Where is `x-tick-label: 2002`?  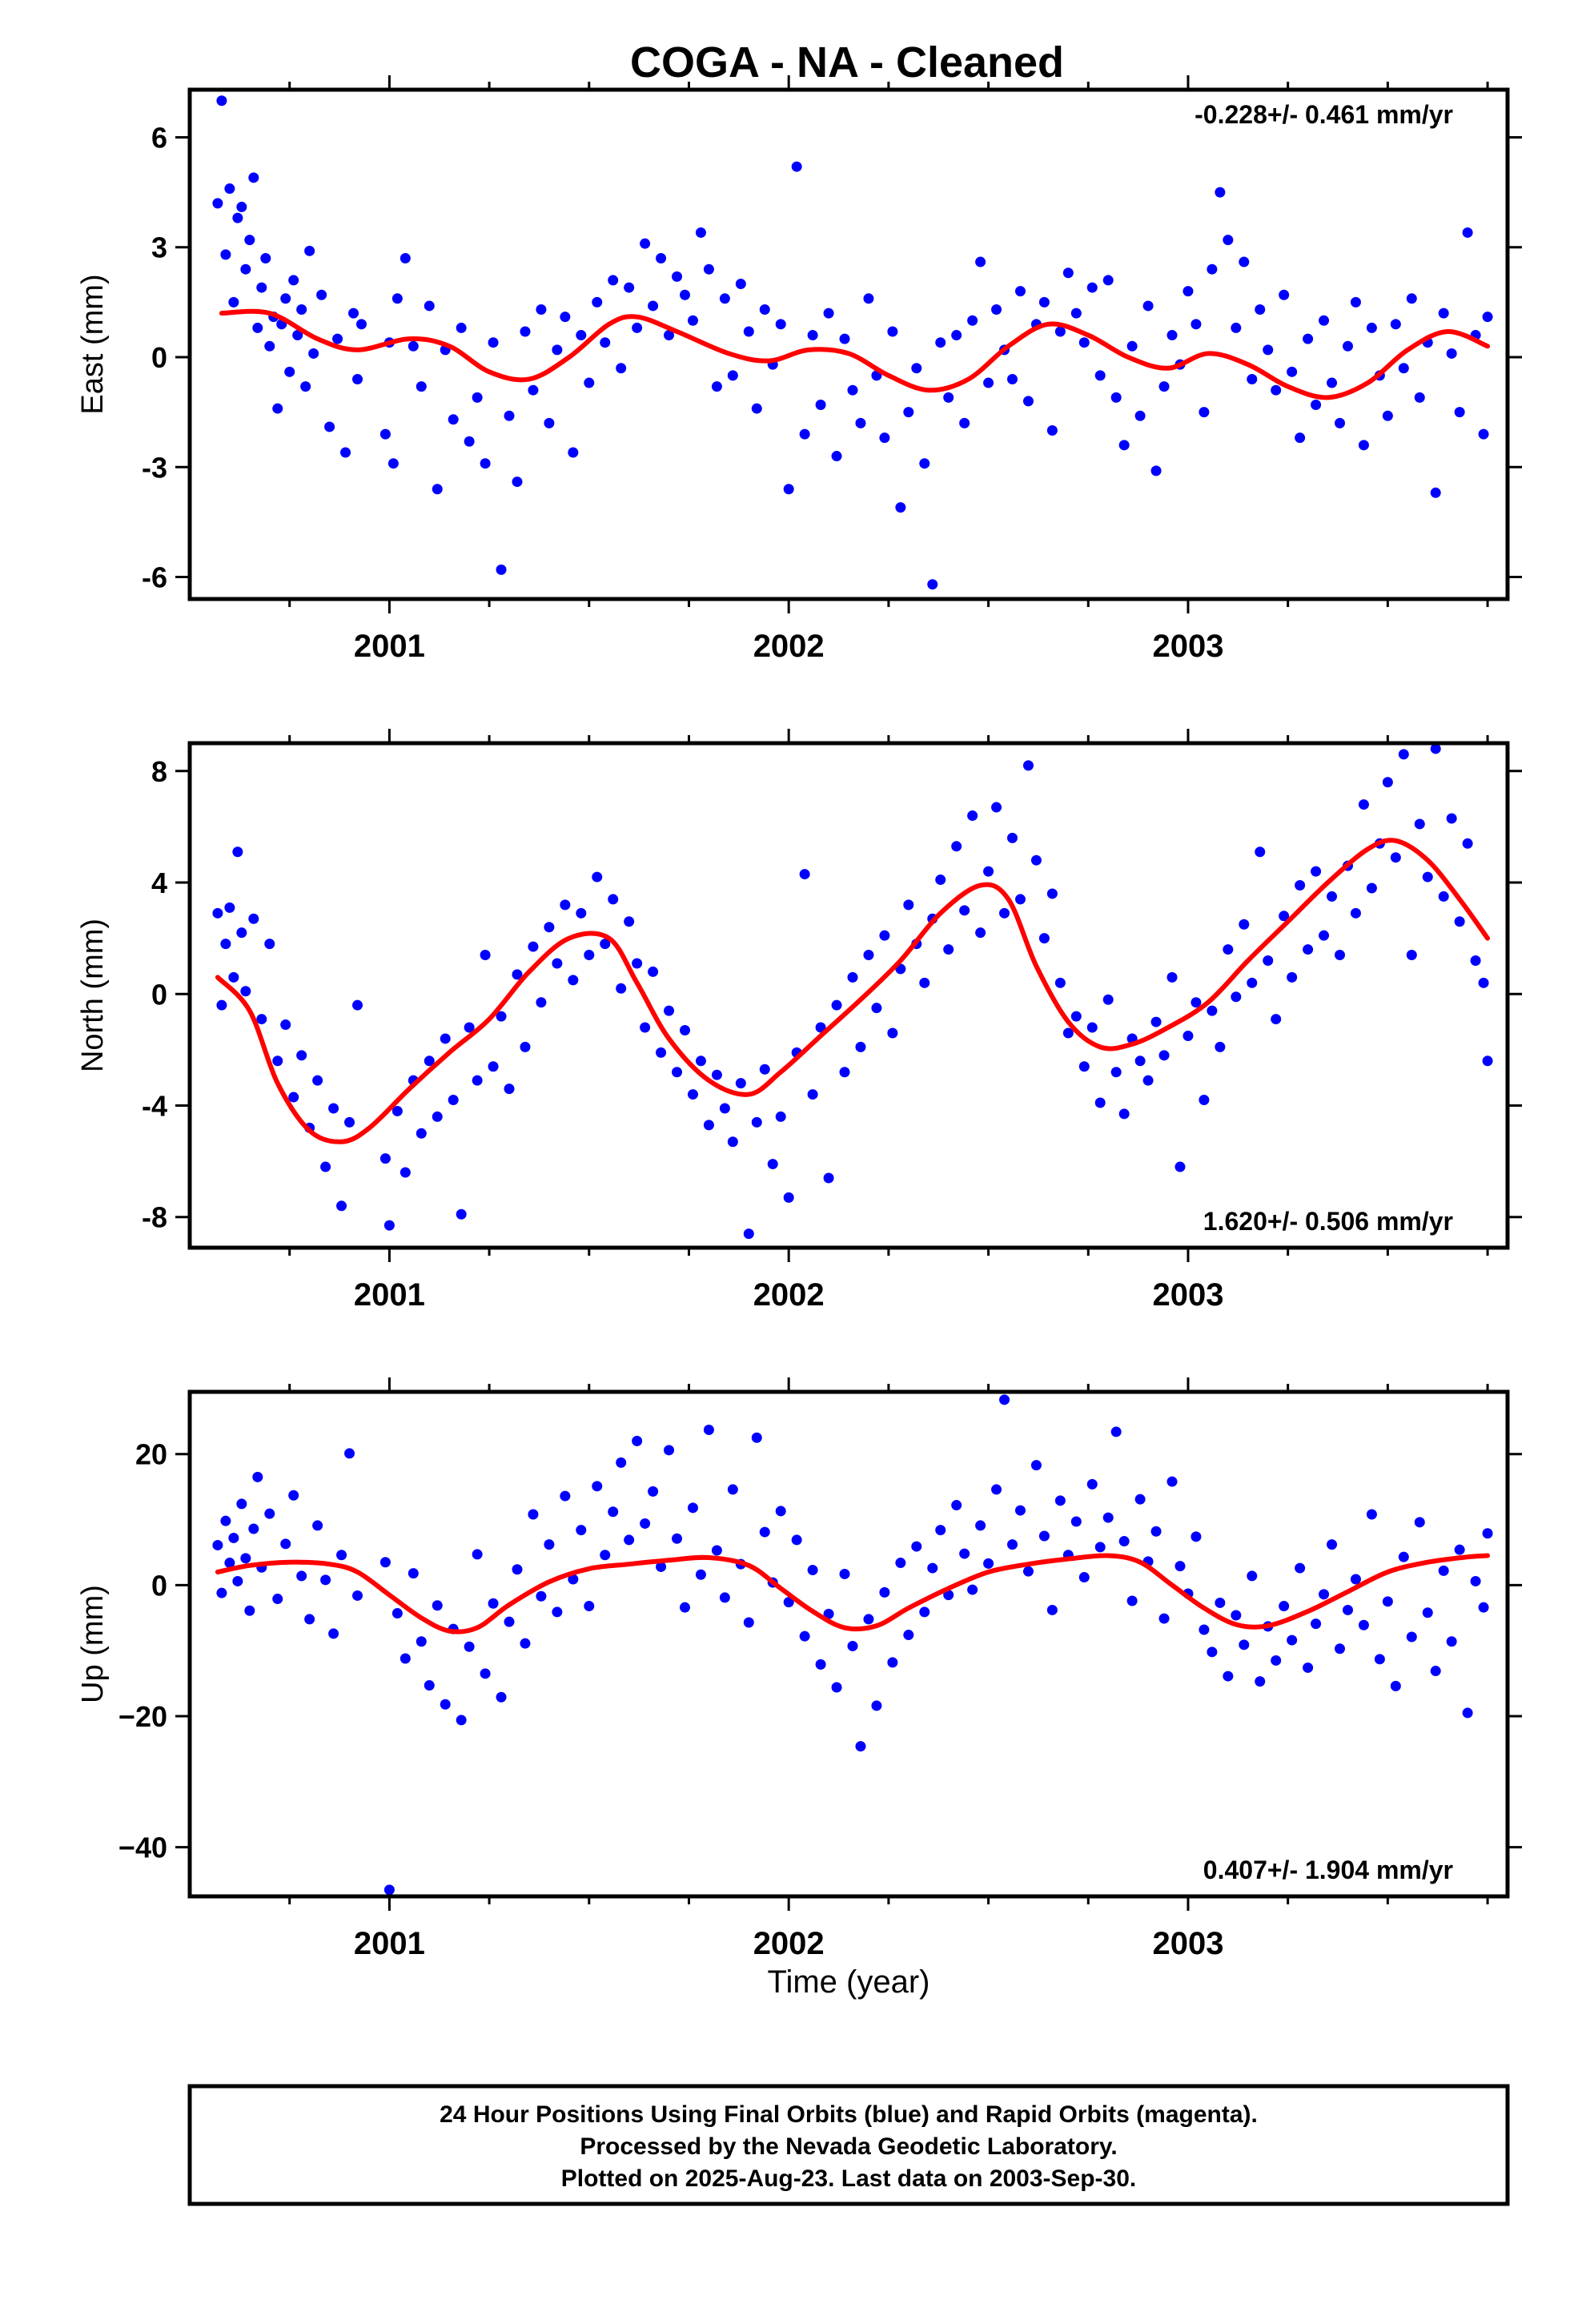 x-tick-label: 2002 is located at coordinates (789, 1295).